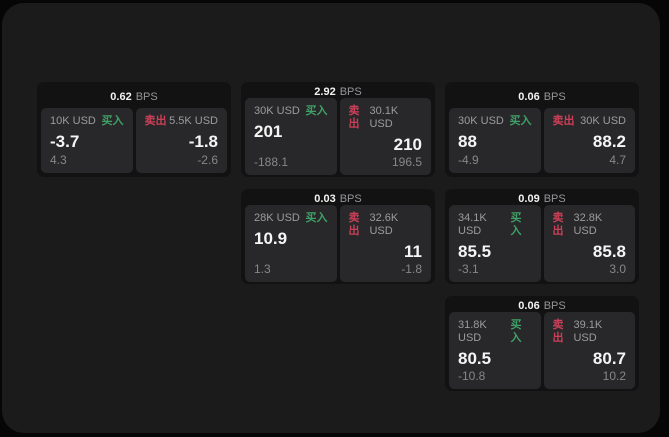 This screenshot has height=437, width=669. I want to click on sell-change: 10.2, so click(614, 376).